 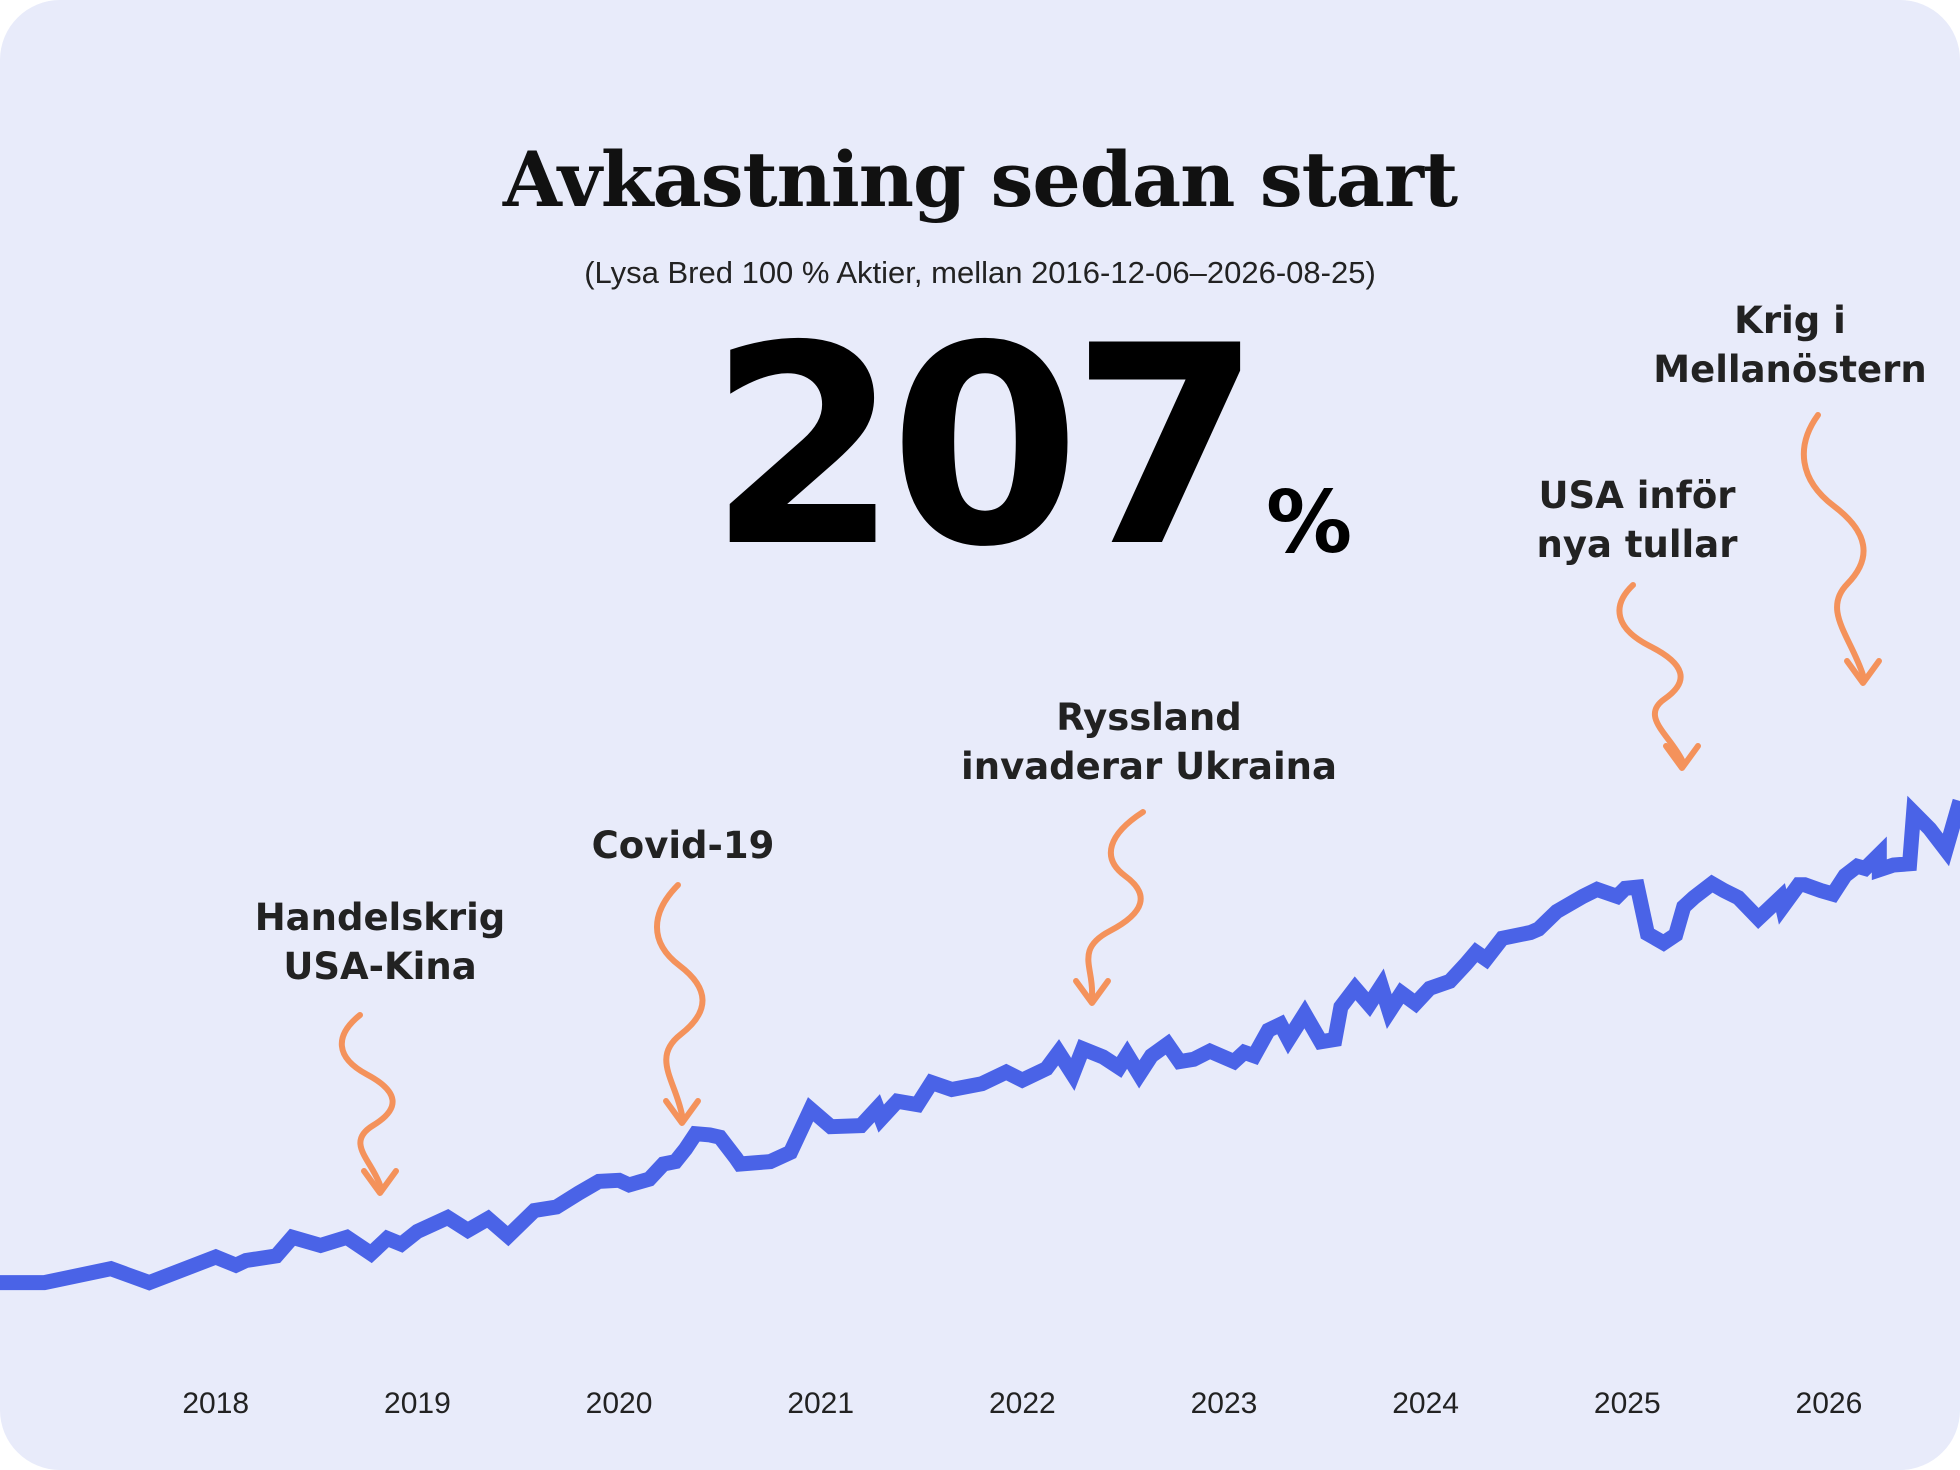 I want to click on x-tick-label: 2022, so click(x=1022, y=1403).